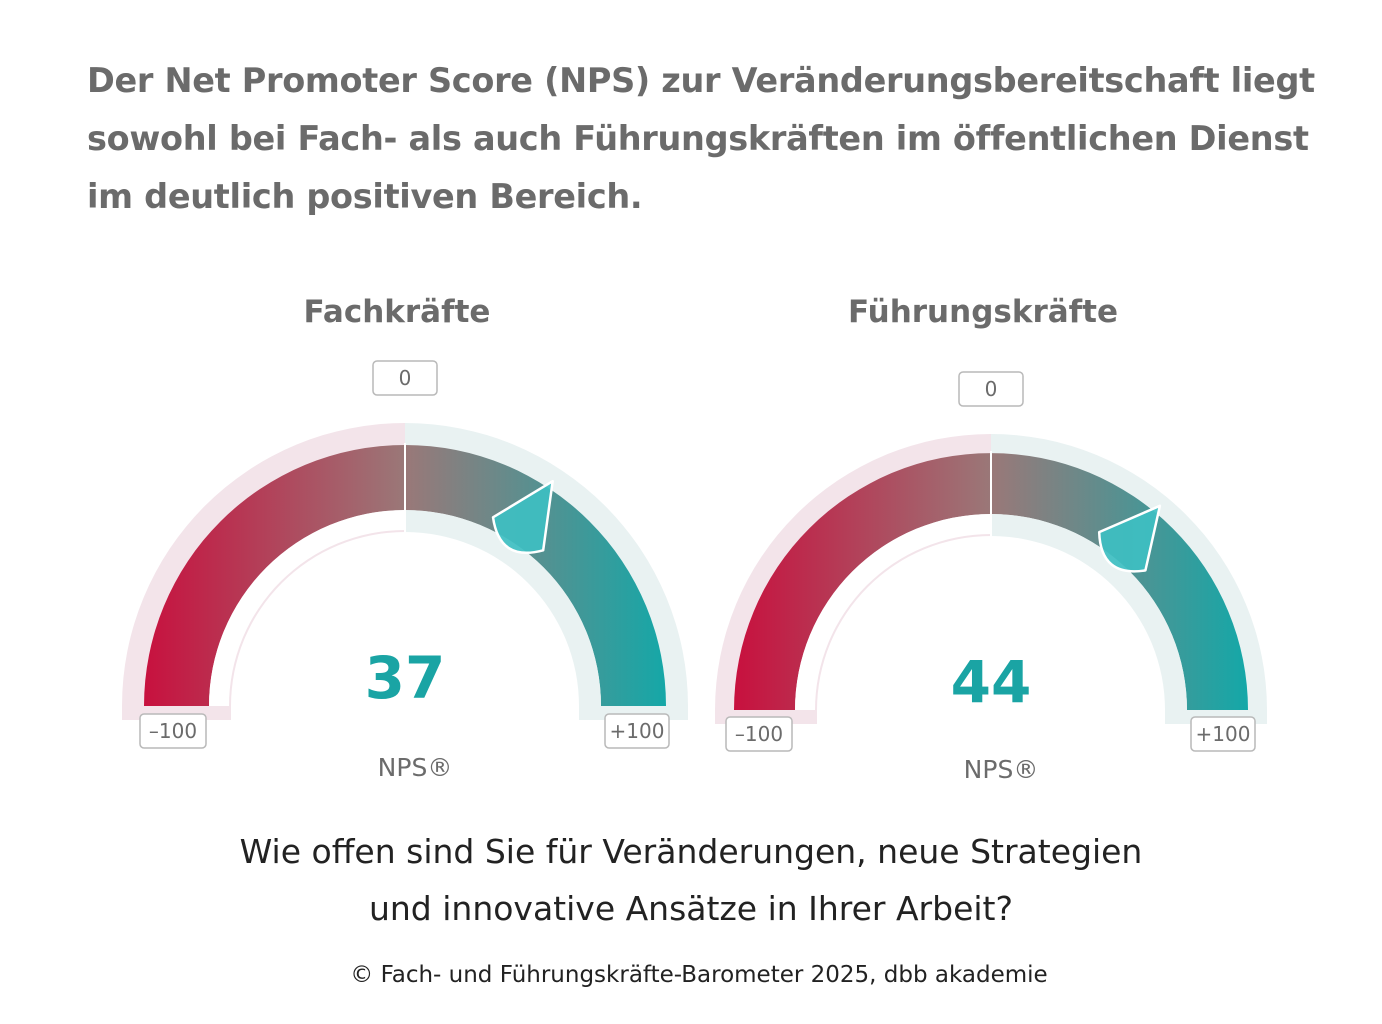  I want to click on gauge-title: Fachkräfte, so click(397, 312).